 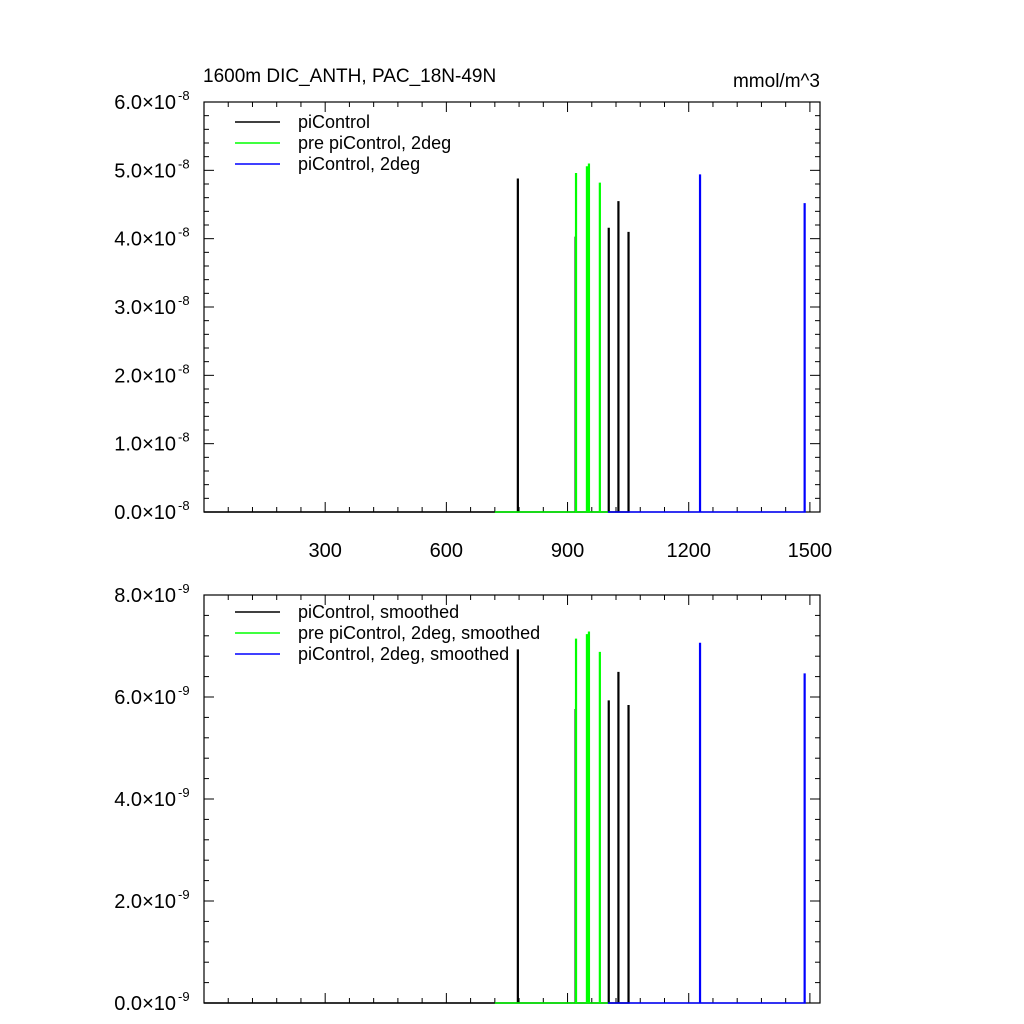 I want to click on legend-label: piControl, so click(x=334, y=122).